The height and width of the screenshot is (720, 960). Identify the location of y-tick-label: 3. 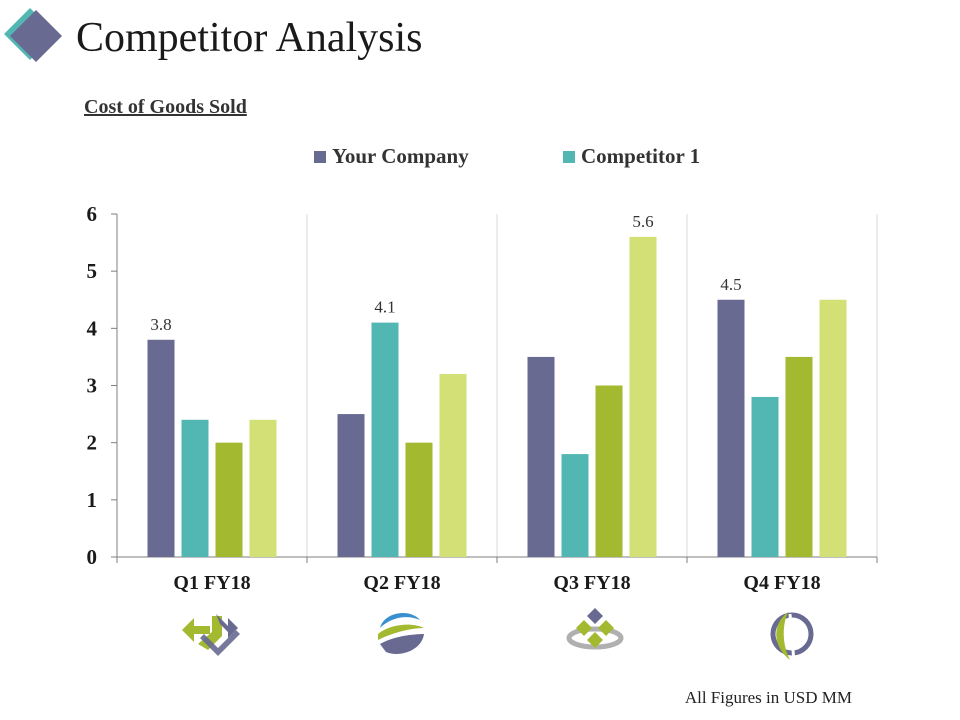
(92, 386).